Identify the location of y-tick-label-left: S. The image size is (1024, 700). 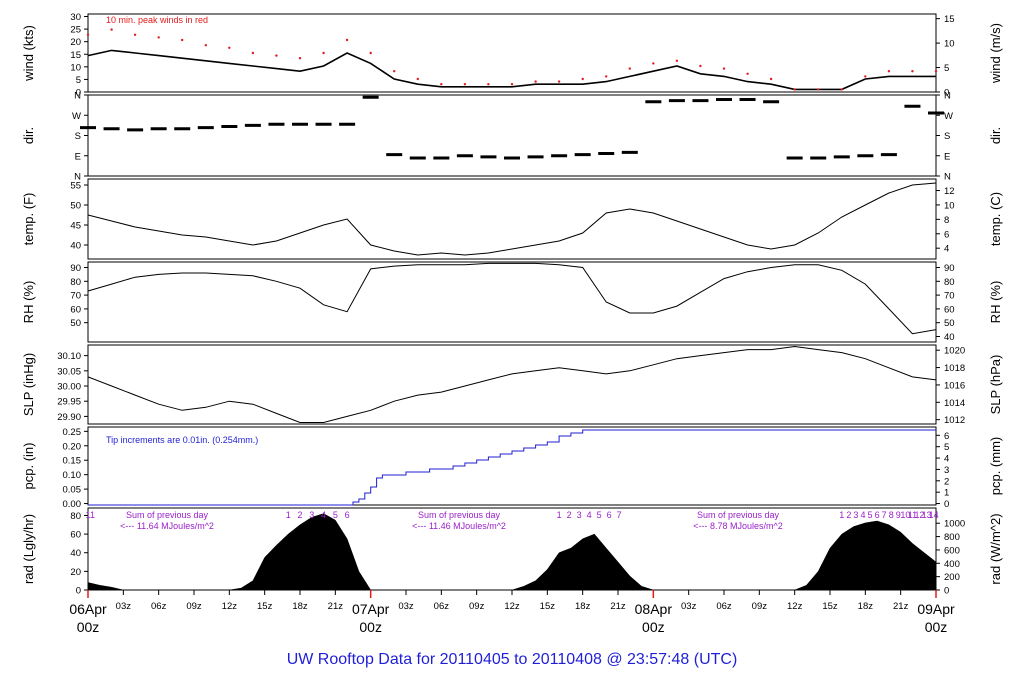
(78, 136).